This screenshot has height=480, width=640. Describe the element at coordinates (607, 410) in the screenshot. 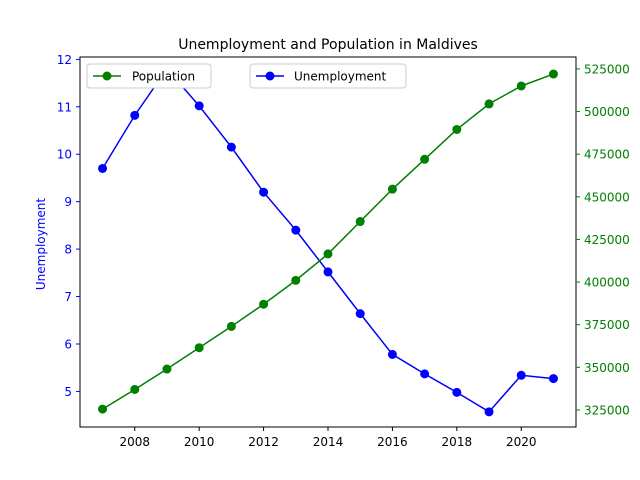

I see `y-tick-label-right: 325000` at that location.